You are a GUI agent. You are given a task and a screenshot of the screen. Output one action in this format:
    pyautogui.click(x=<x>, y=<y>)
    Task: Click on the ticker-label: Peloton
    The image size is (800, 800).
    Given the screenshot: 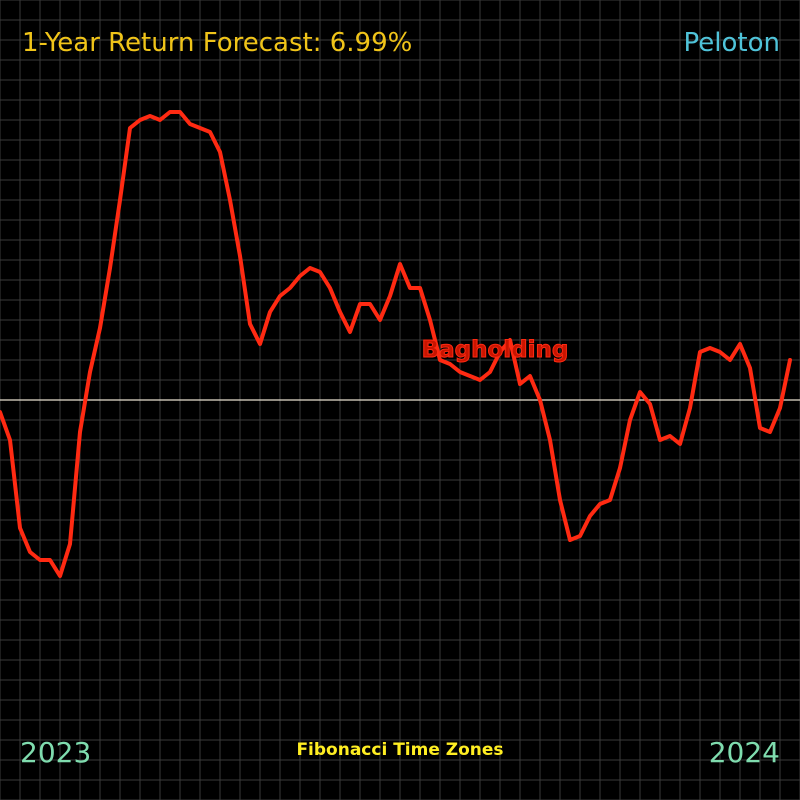 What is the action you would take?
    pyautogui.click(x=731, y=43)
    